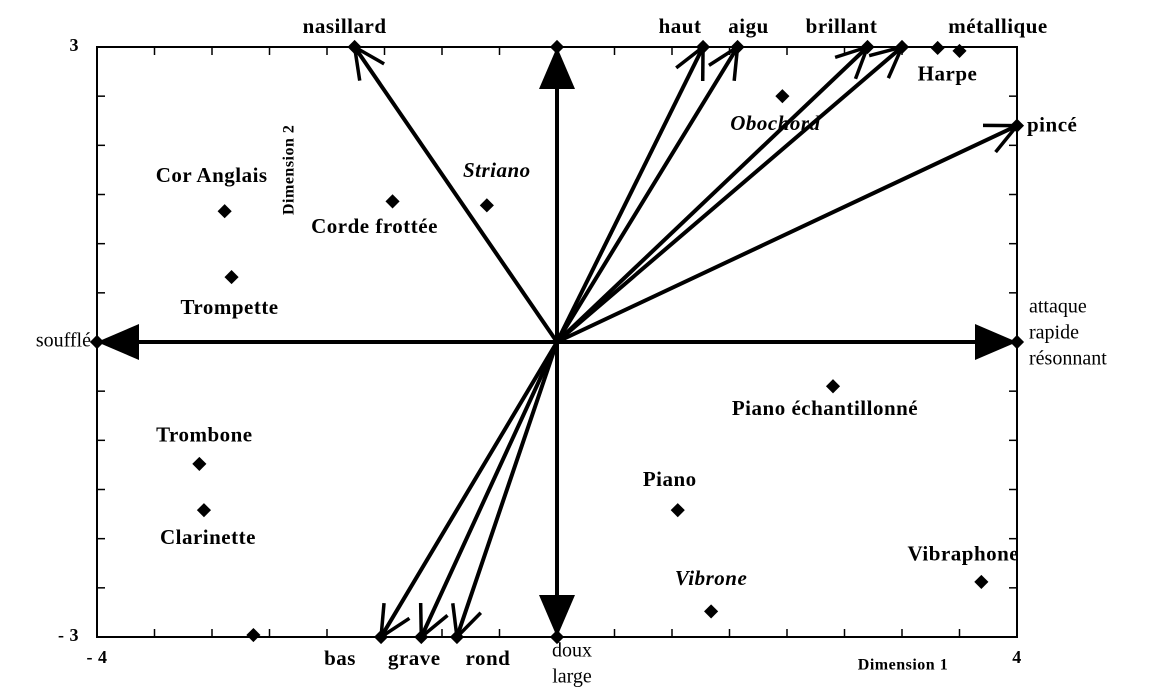 Image resolution: width=1149 pixels, height=693 pixels. I want to click on vector-label: rapide, so click(1054, 333).